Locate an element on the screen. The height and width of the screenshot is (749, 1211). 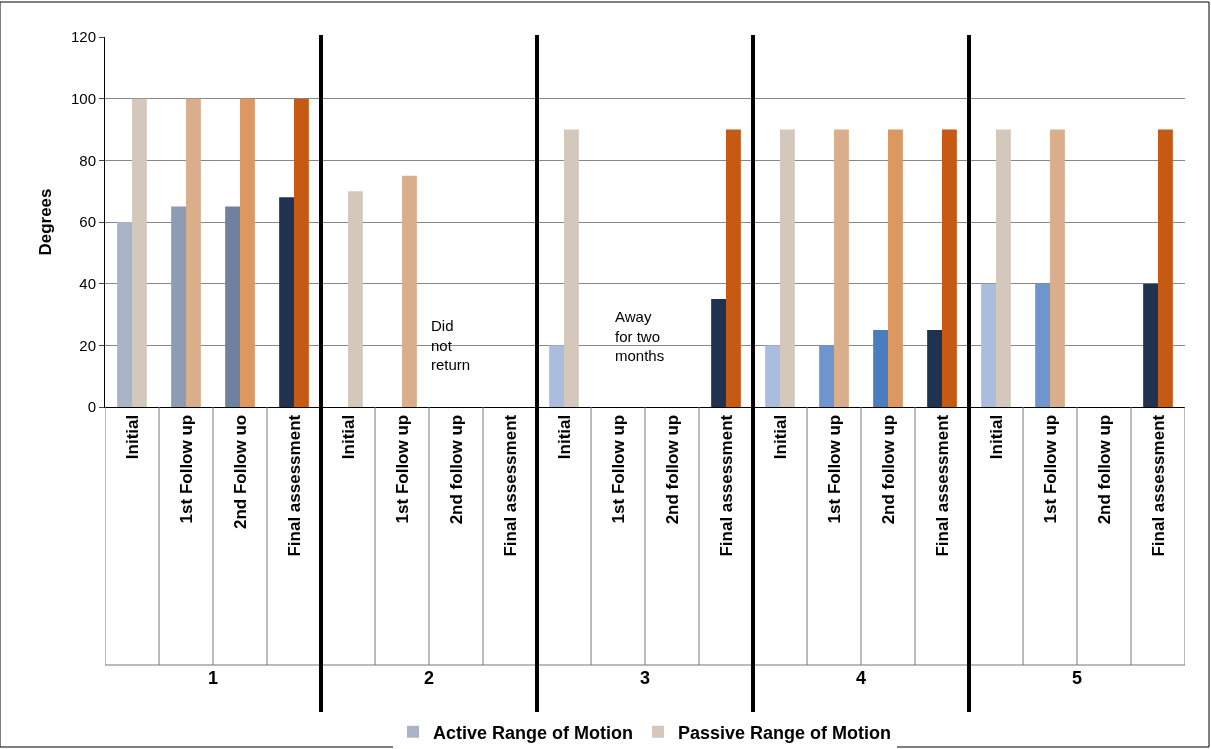
annotation: Did not return is located at coordinates (451, 345).